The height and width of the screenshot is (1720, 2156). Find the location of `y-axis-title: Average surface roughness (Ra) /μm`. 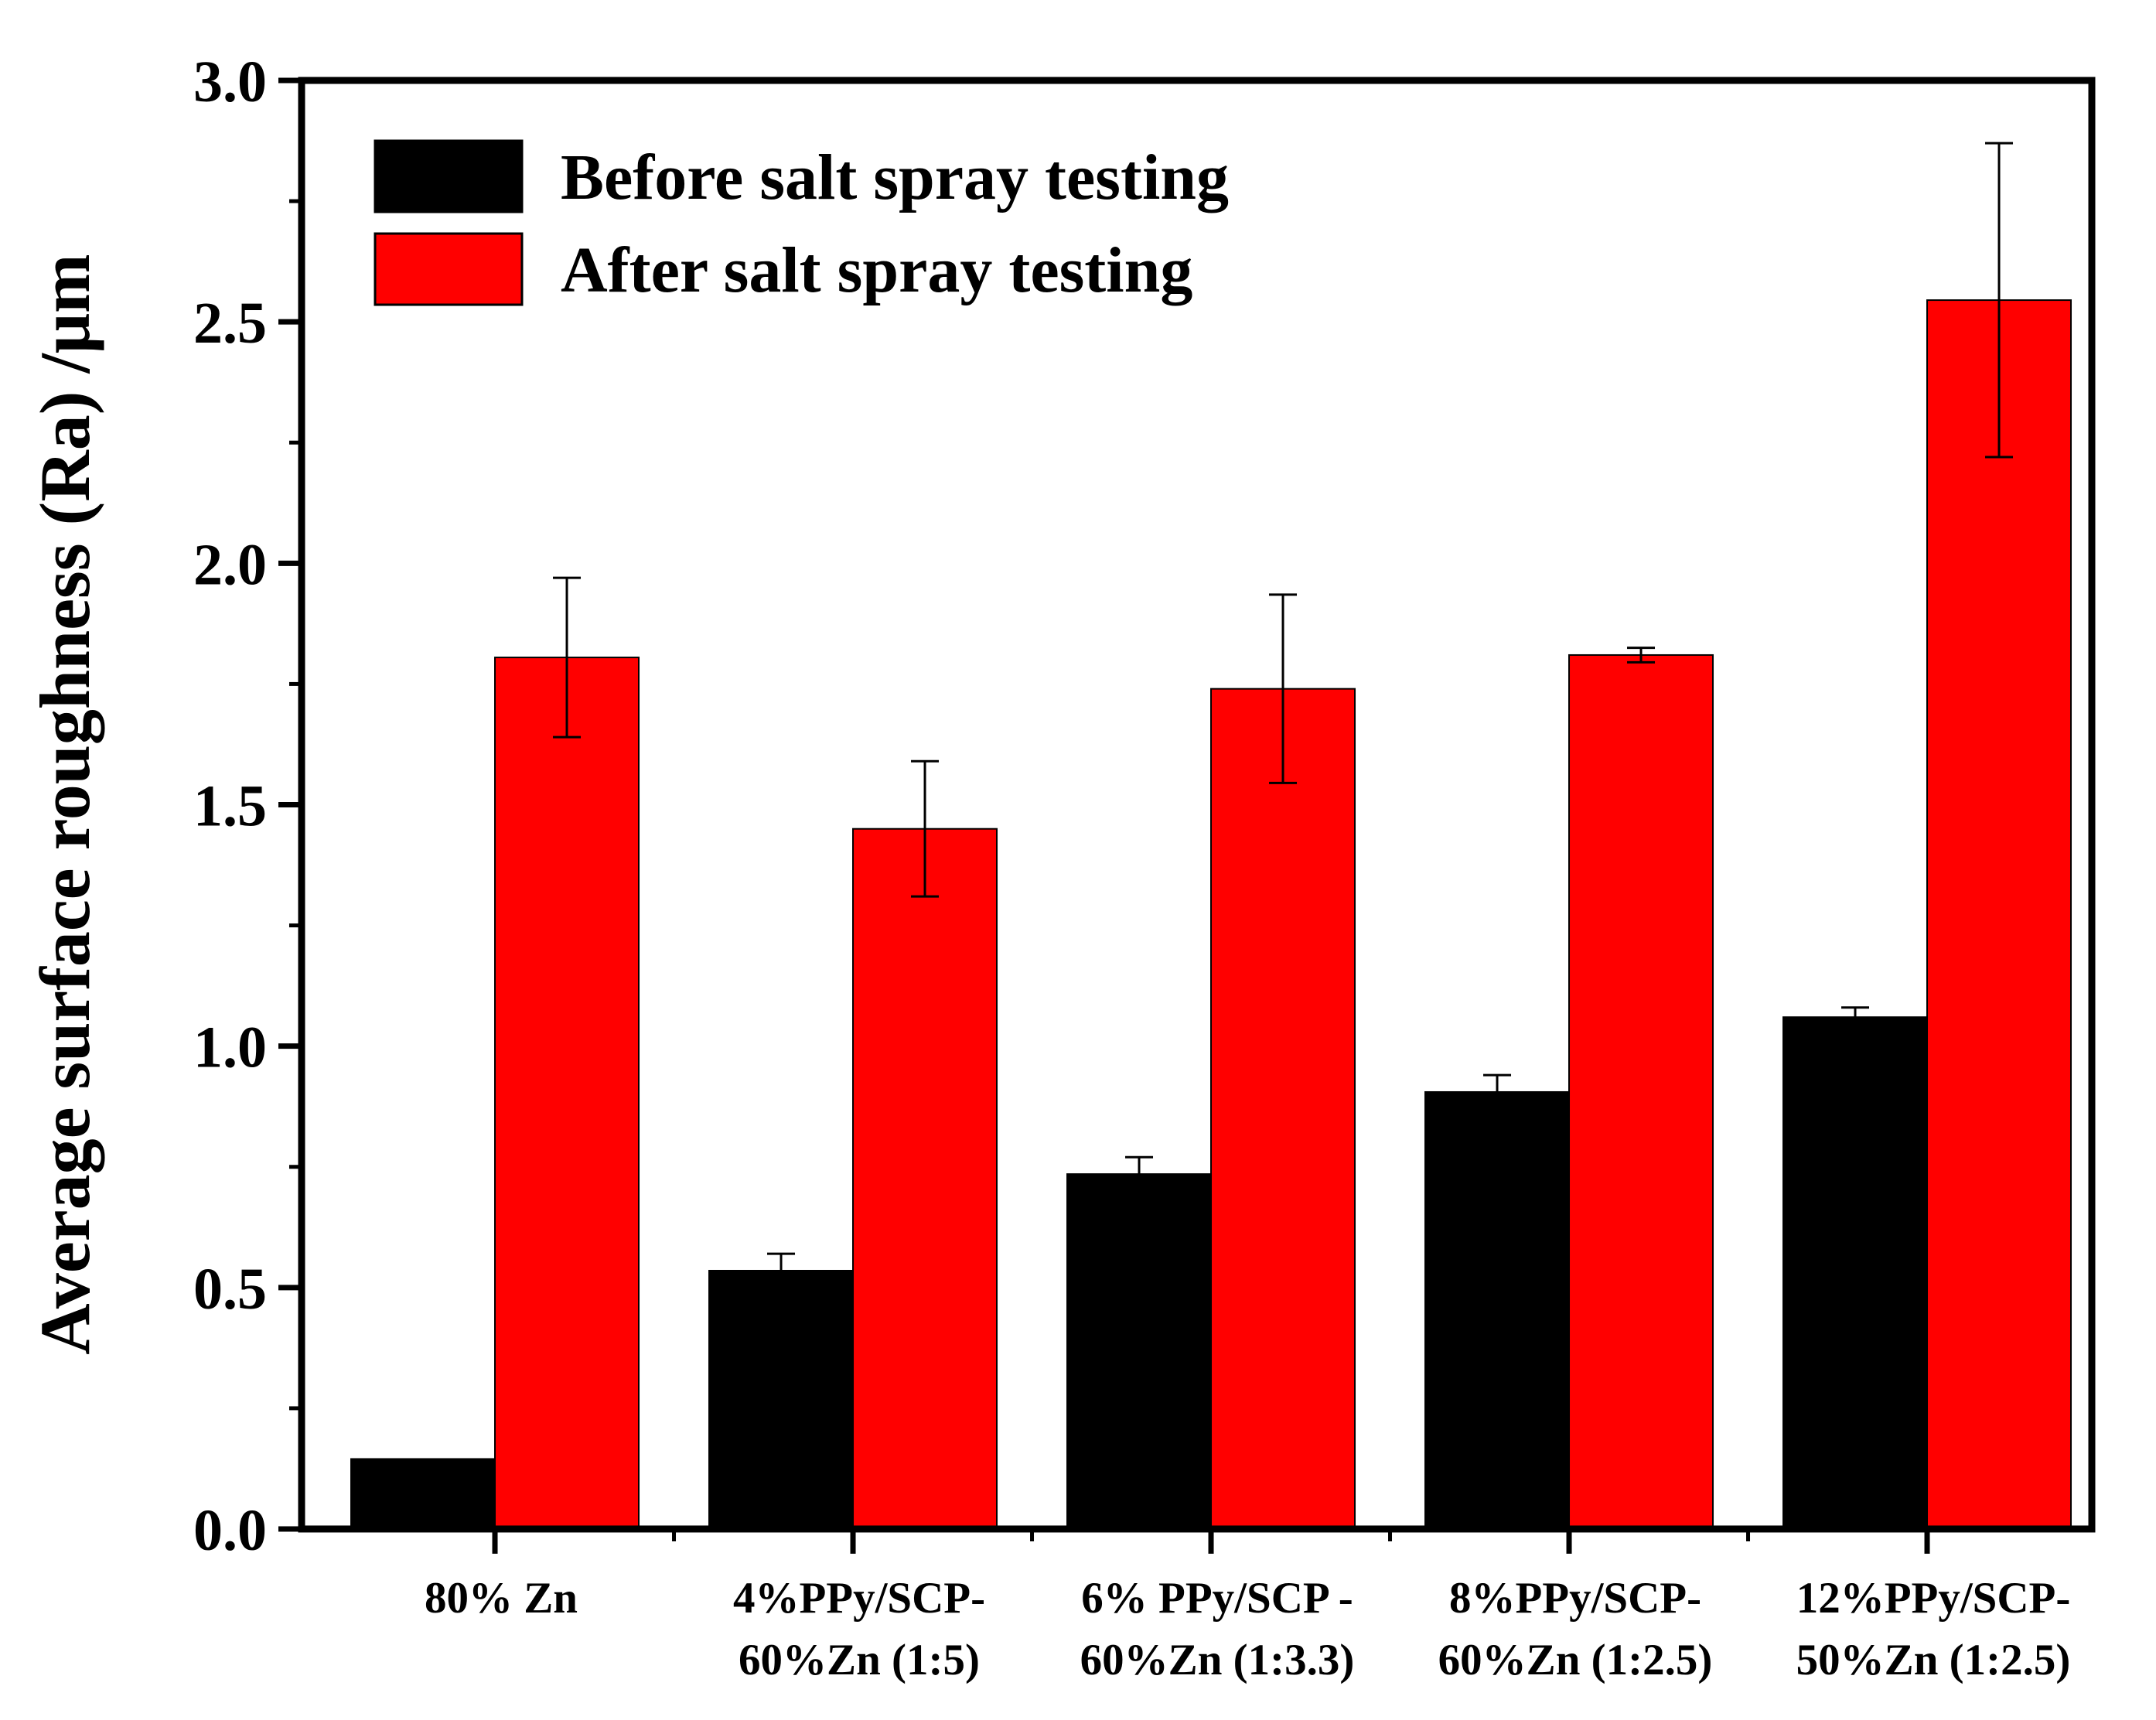

y-axis-title: Average surface roughness (Ra) /μm is located at coordinates (65, 804).